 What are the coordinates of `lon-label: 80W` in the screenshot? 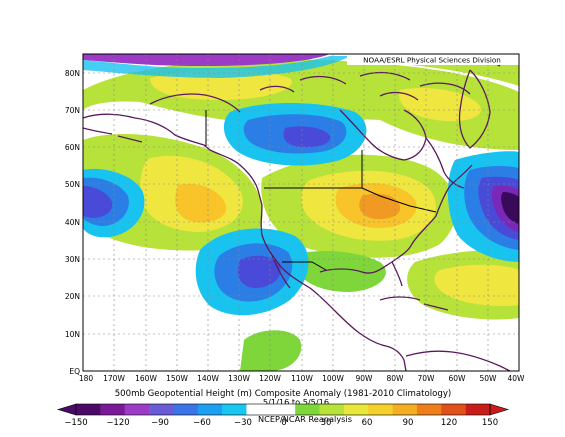 It's located at (396, 378).